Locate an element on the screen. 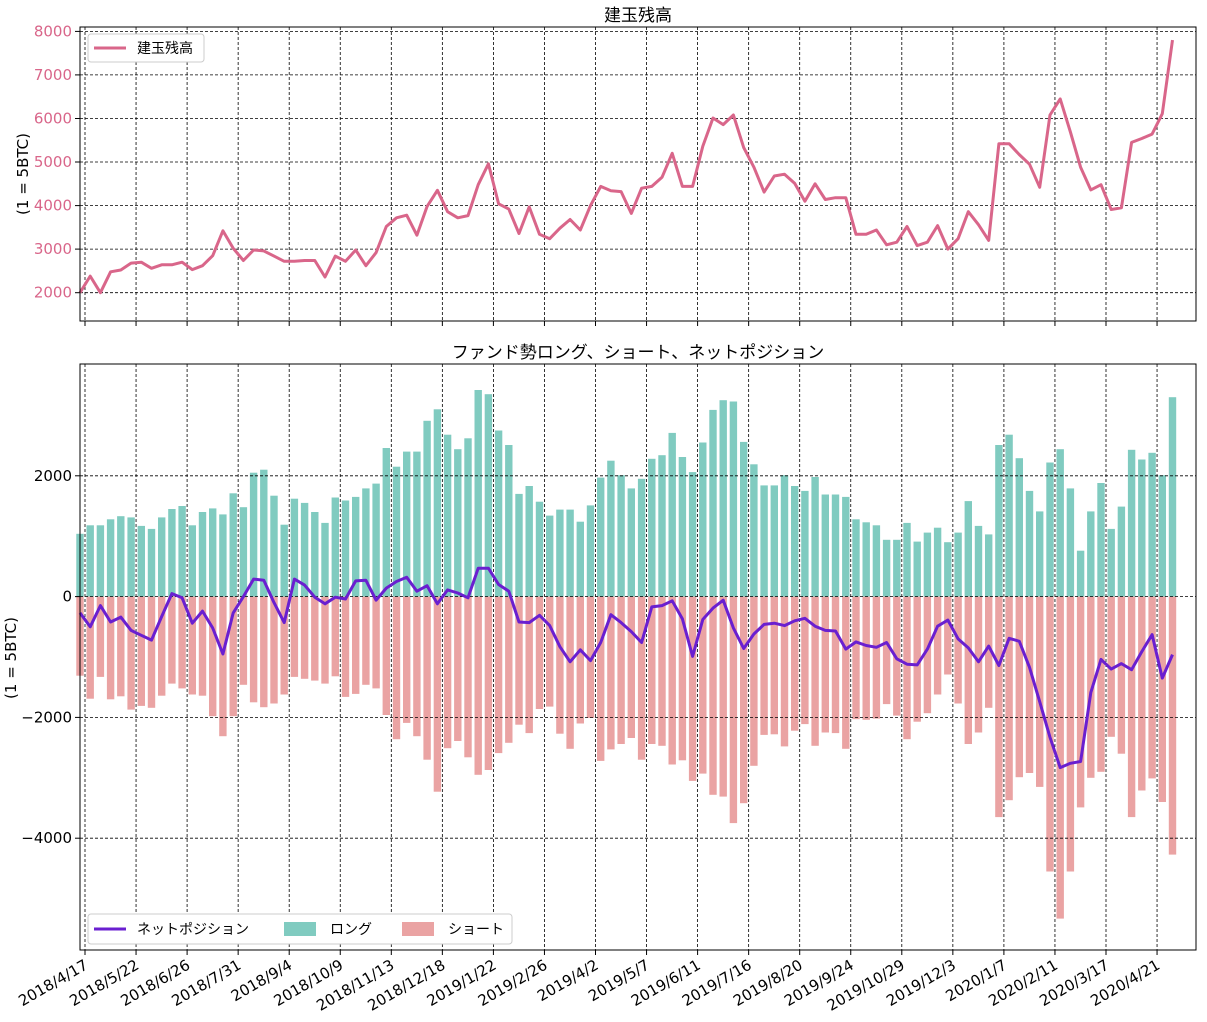 The image size is (1207, 1022). open-interest-y-label: (1 = 5BTC) is located at coordinates (23, 174).